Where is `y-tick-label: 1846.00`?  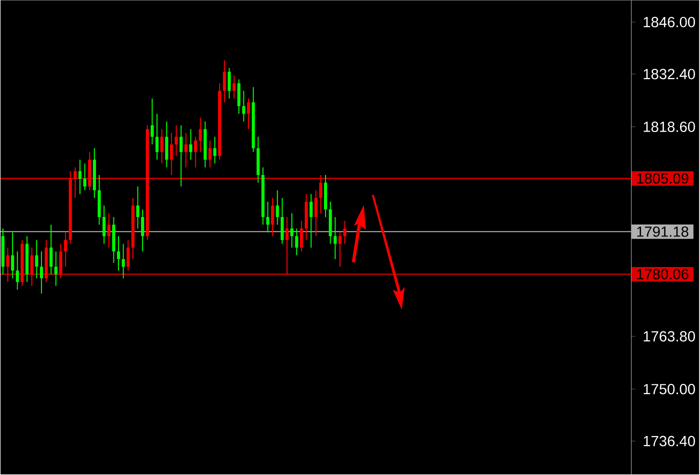
y-tick-label: 1846.00 is located at coordinates (669, 22).